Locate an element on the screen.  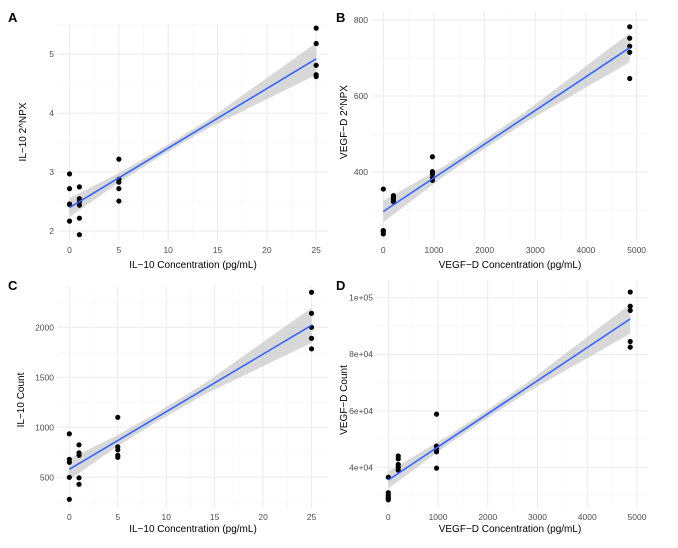
y-tick-label: 3 is located at coordinates (51, 172).